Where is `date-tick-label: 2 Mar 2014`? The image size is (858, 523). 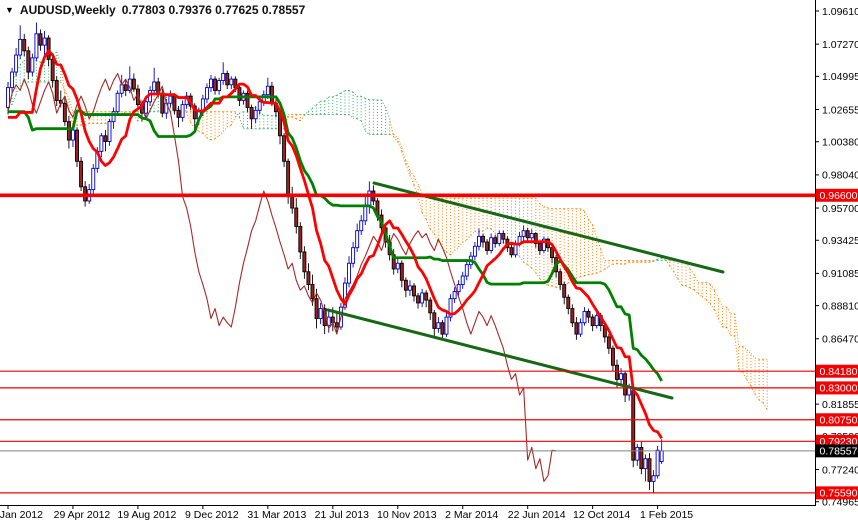
date-tick-label: 2 Mar 2014 is located at coordinates (471, 515).